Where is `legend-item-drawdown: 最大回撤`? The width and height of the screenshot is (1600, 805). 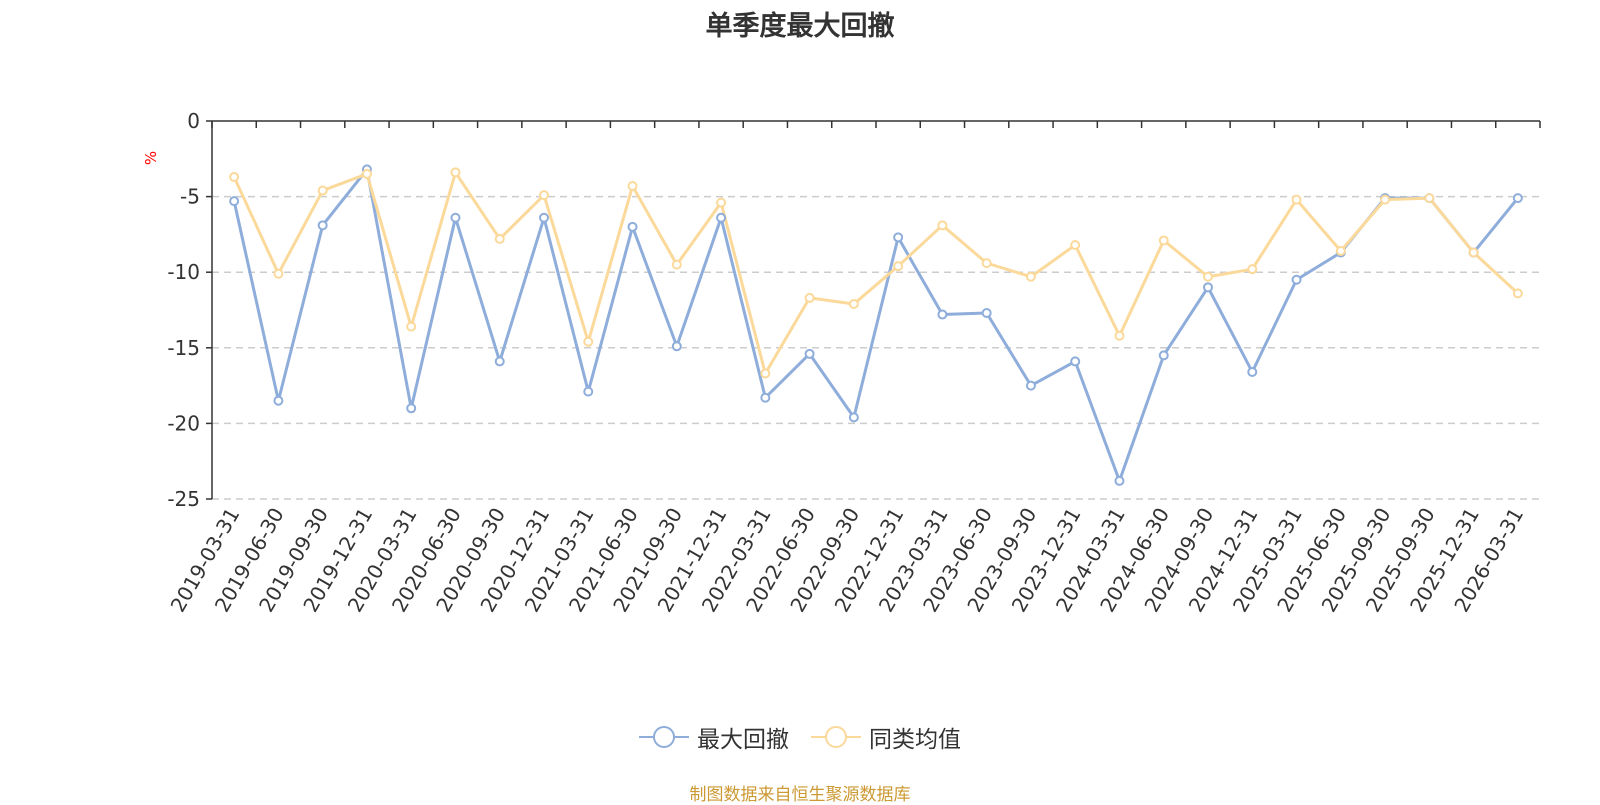 legend-item-drawdown: 最大回撤 is located at coordinates (714, 737).